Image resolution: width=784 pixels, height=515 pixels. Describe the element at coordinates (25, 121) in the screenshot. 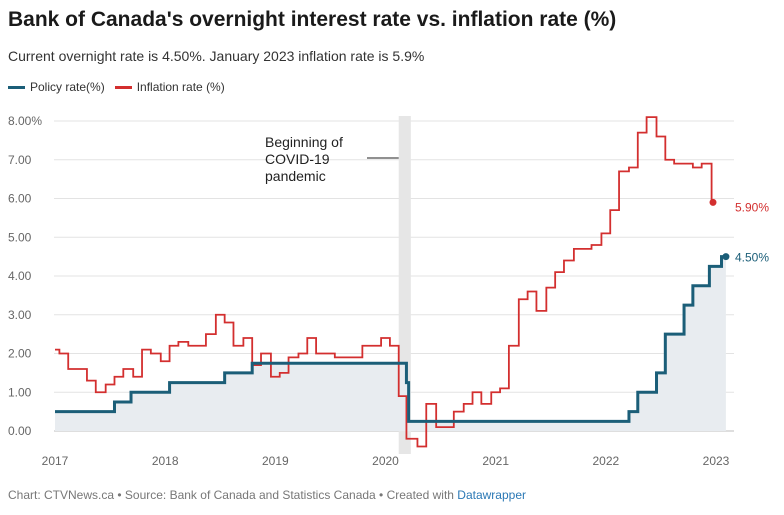

I see `y-tick-label: 8.00%` at that location.